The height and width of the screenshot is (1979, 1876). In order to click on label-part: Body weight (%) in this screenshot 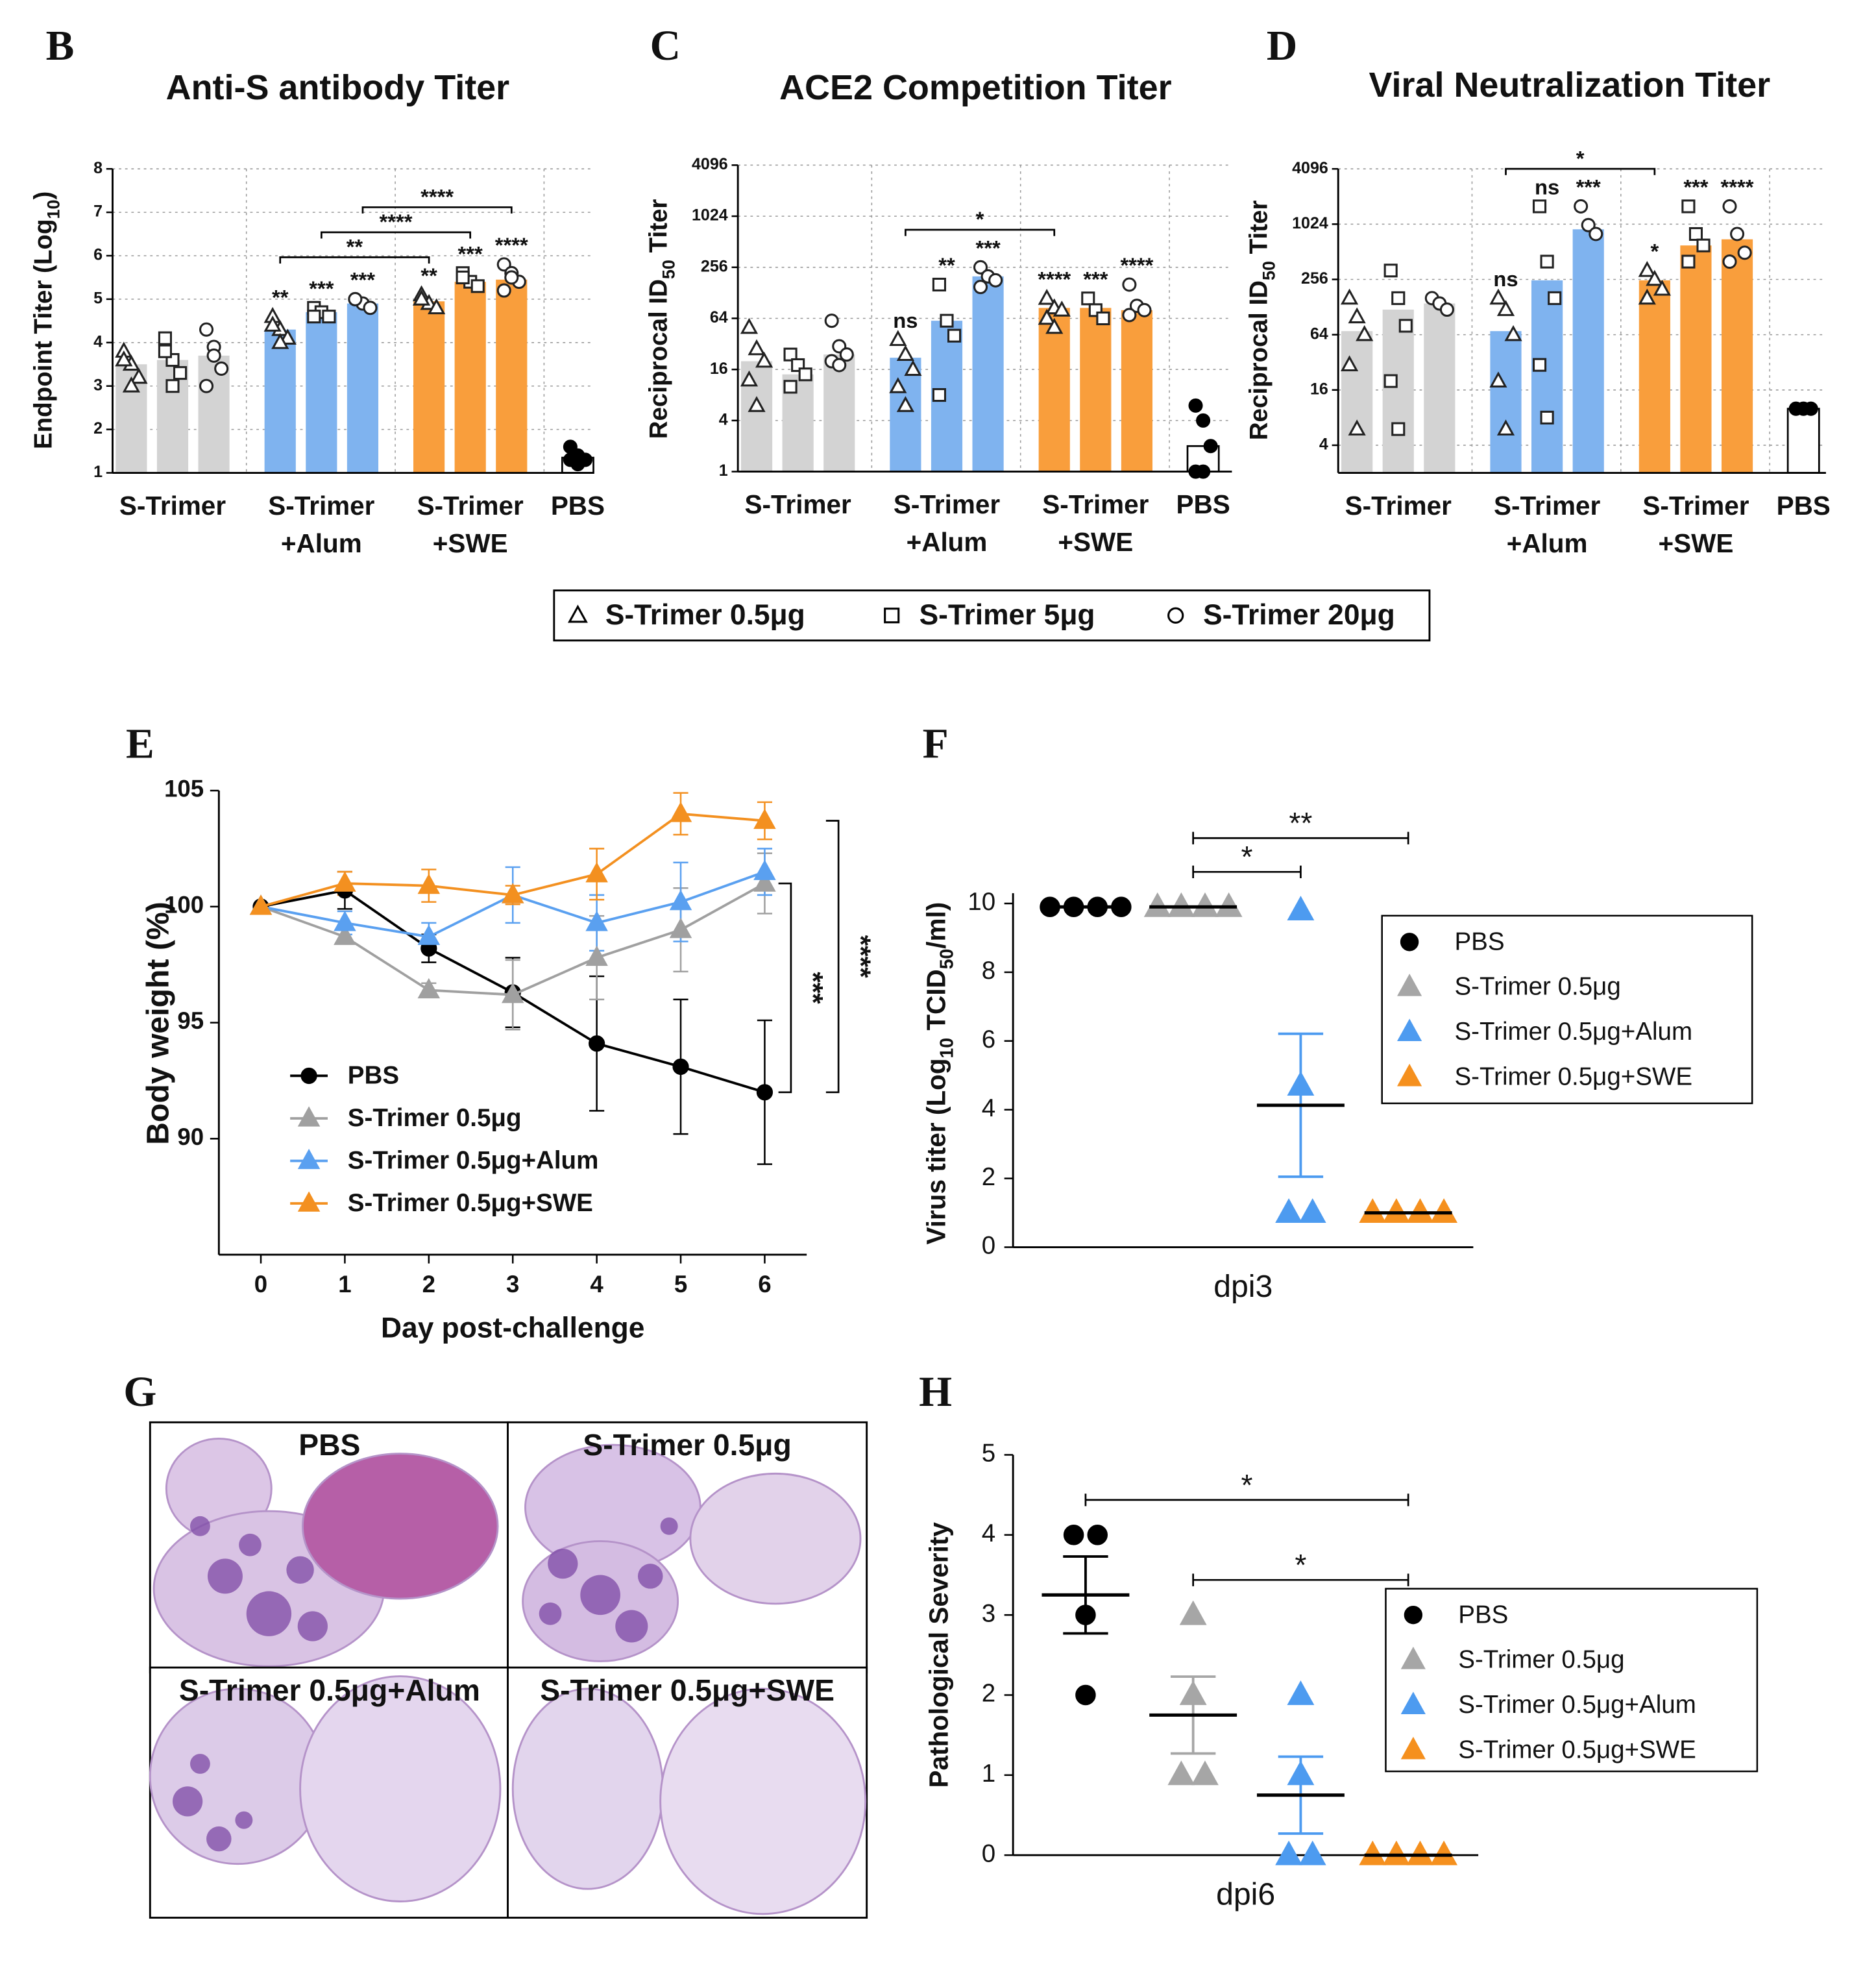, I will do `click(158, 1023)`.